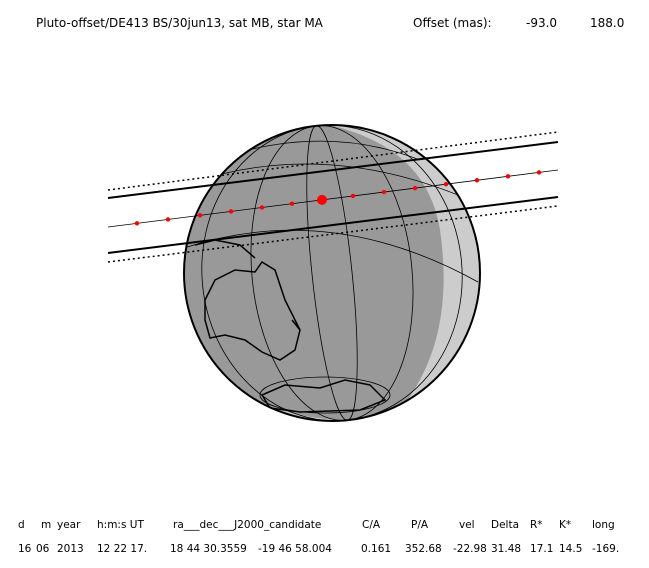 Image resolution: width=649 pixels, height=568 pixels. What do you see at coordinates (570, 549) in the screenshot?
I see `cell: 14.5` at bounding box center [570, 549].